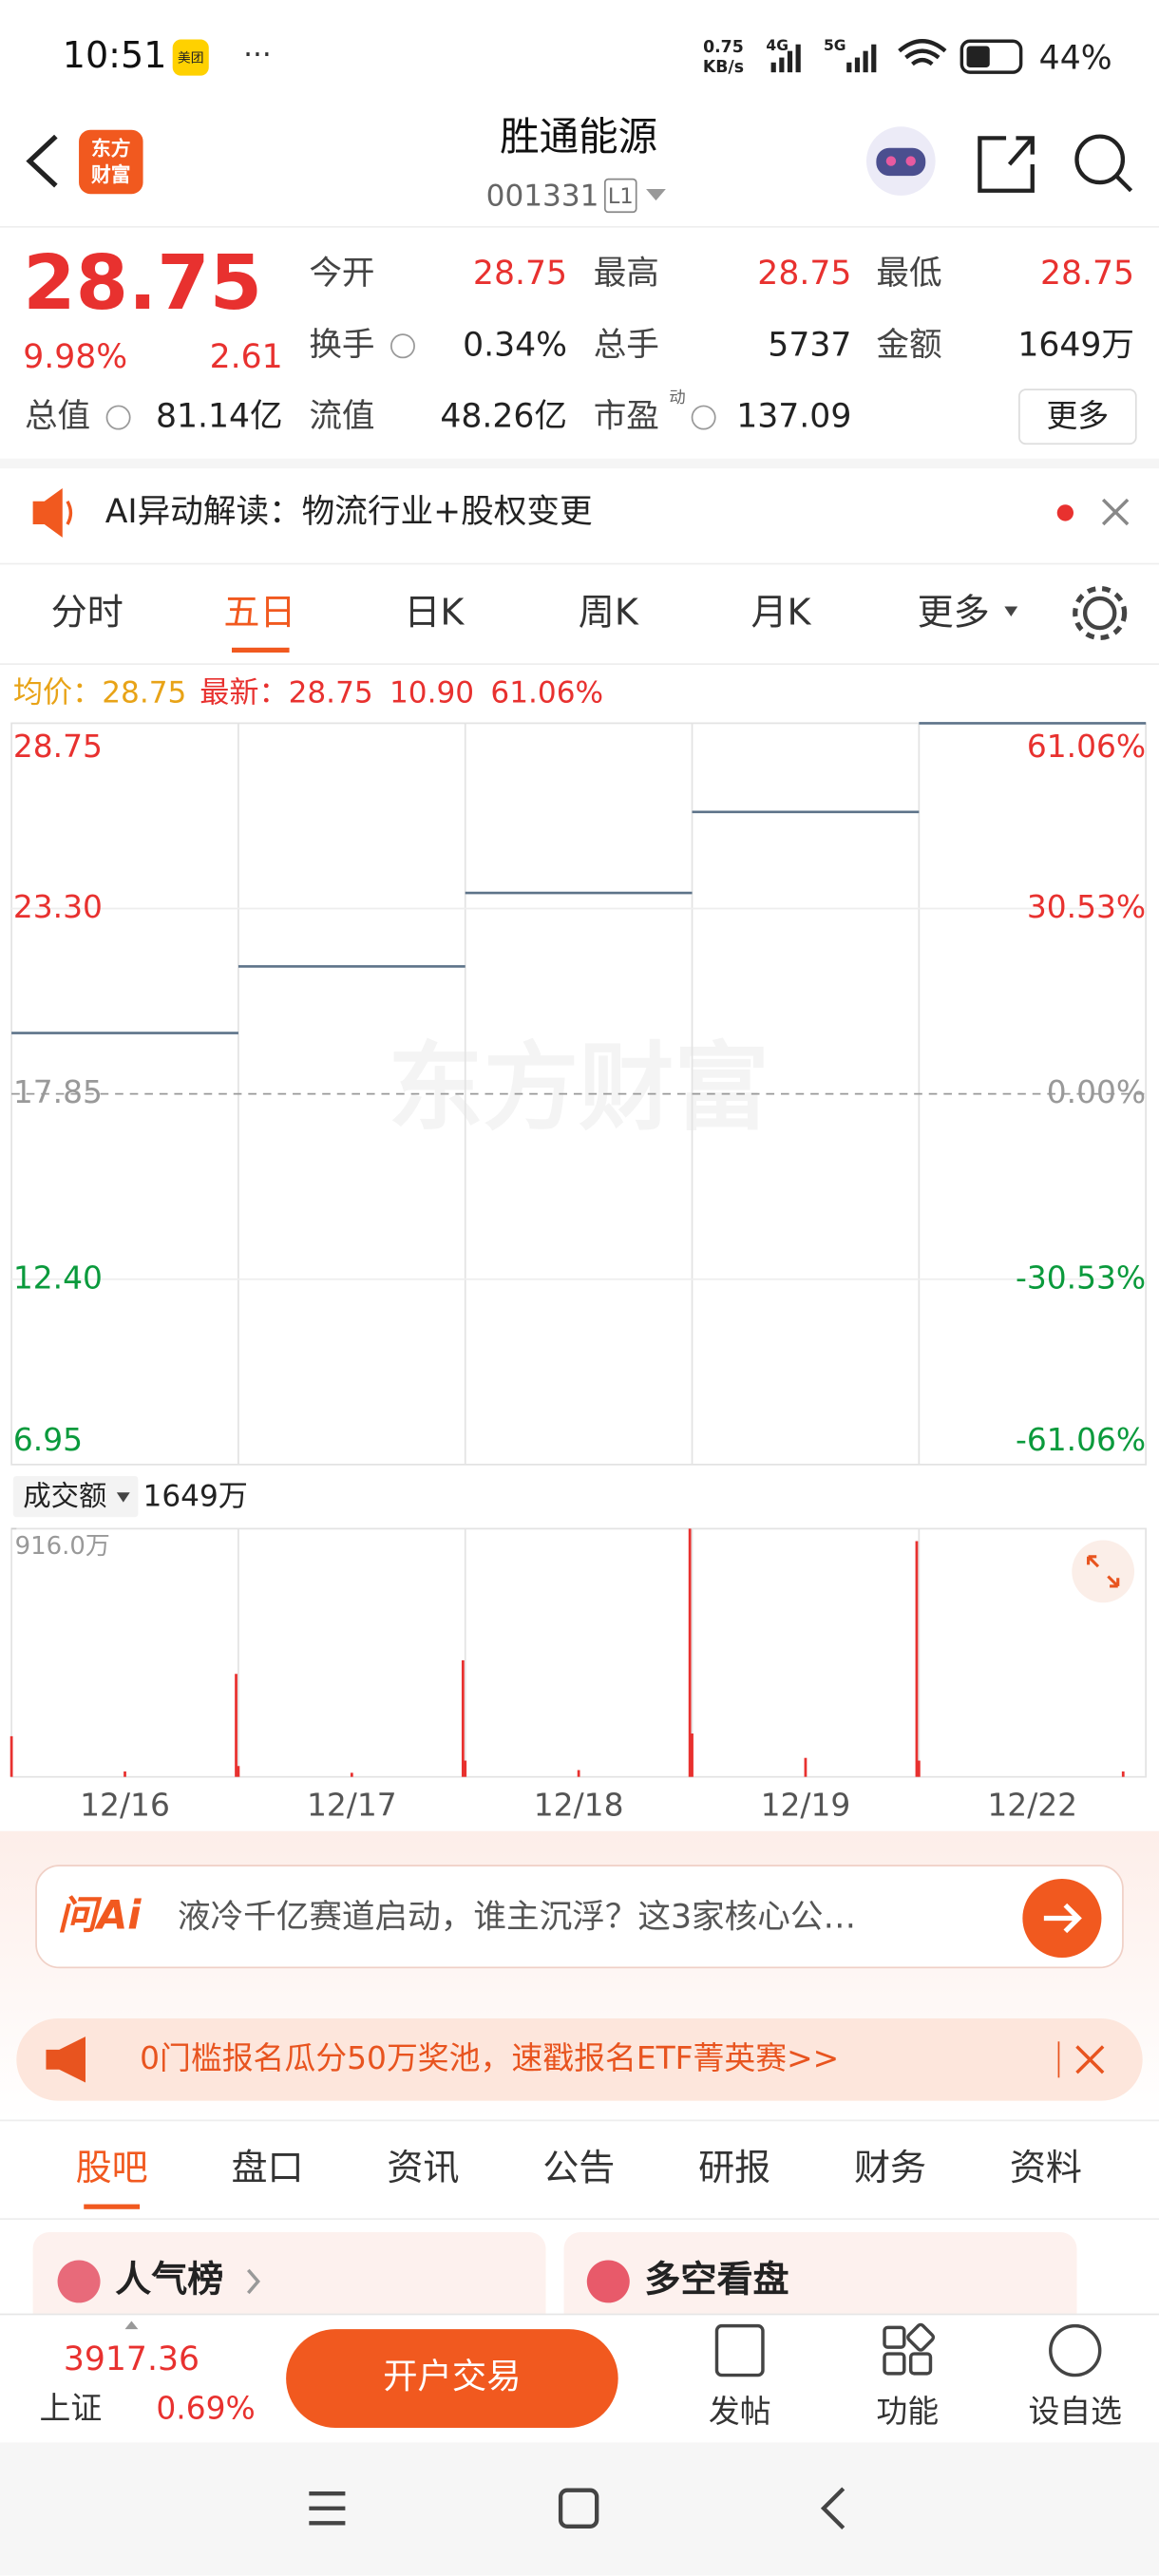  I want to click on card-title: 人气榜, so click(169, 2279).